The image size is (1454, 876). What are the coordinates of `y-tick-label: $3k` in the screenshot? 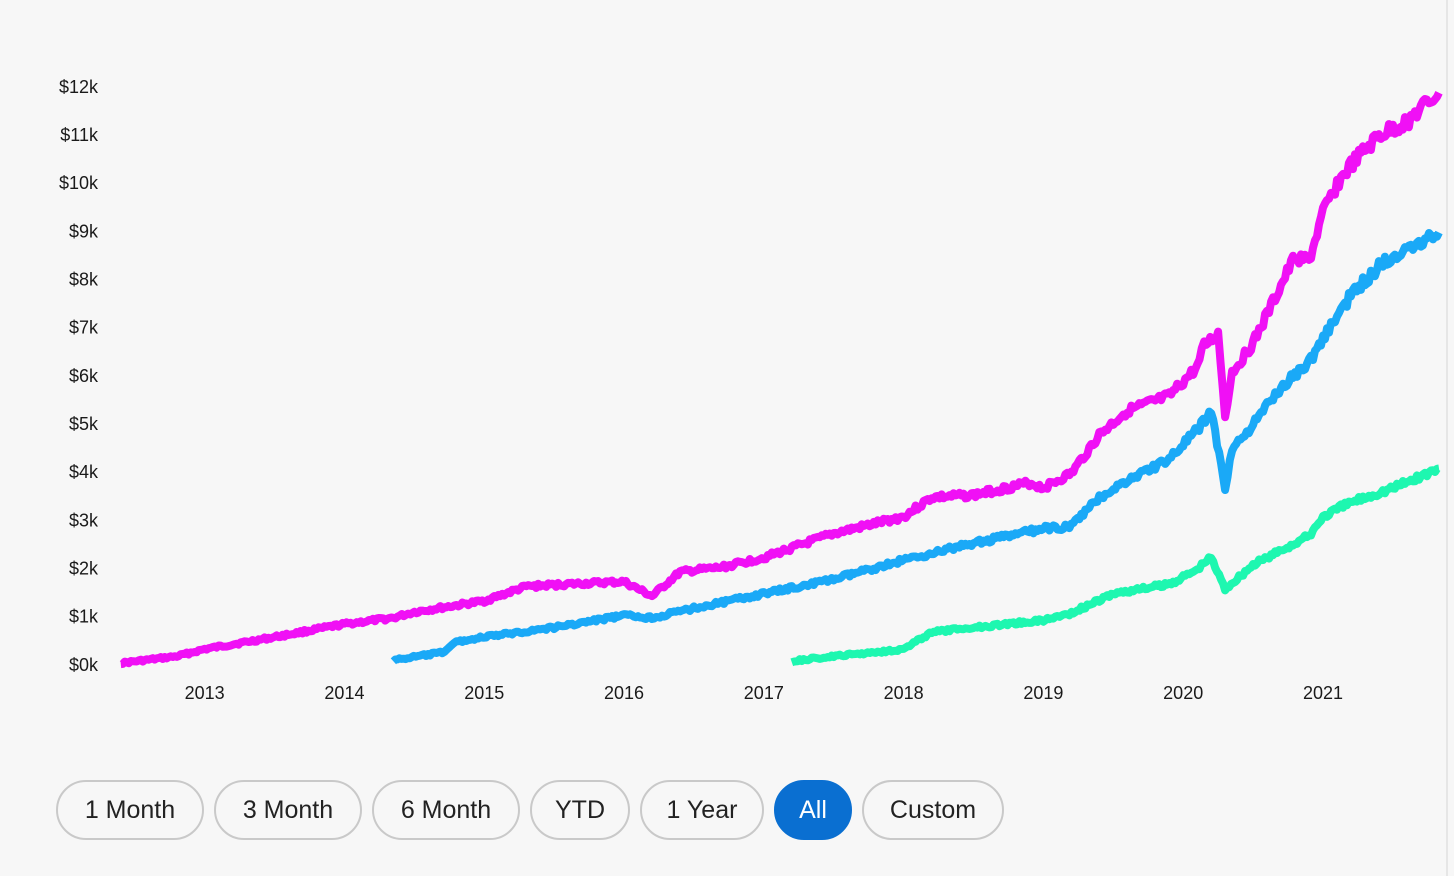 It's located at (84, 520).